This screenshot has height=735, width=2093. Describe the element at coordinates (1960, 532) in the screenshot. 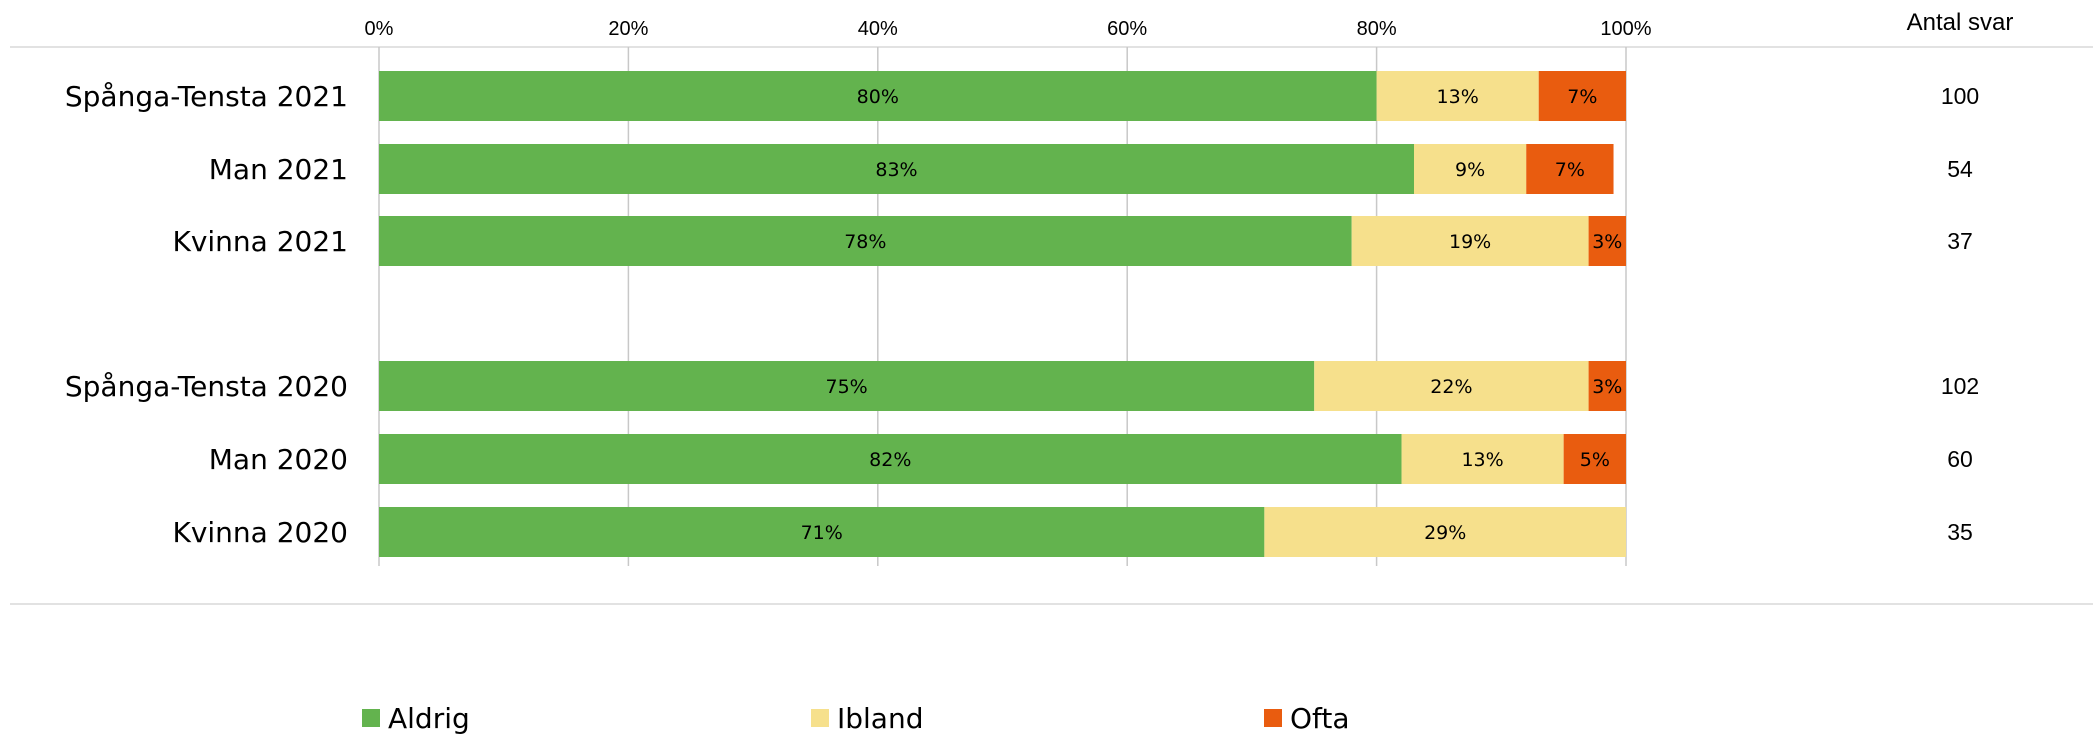

I see `response-count: 35` at that location.